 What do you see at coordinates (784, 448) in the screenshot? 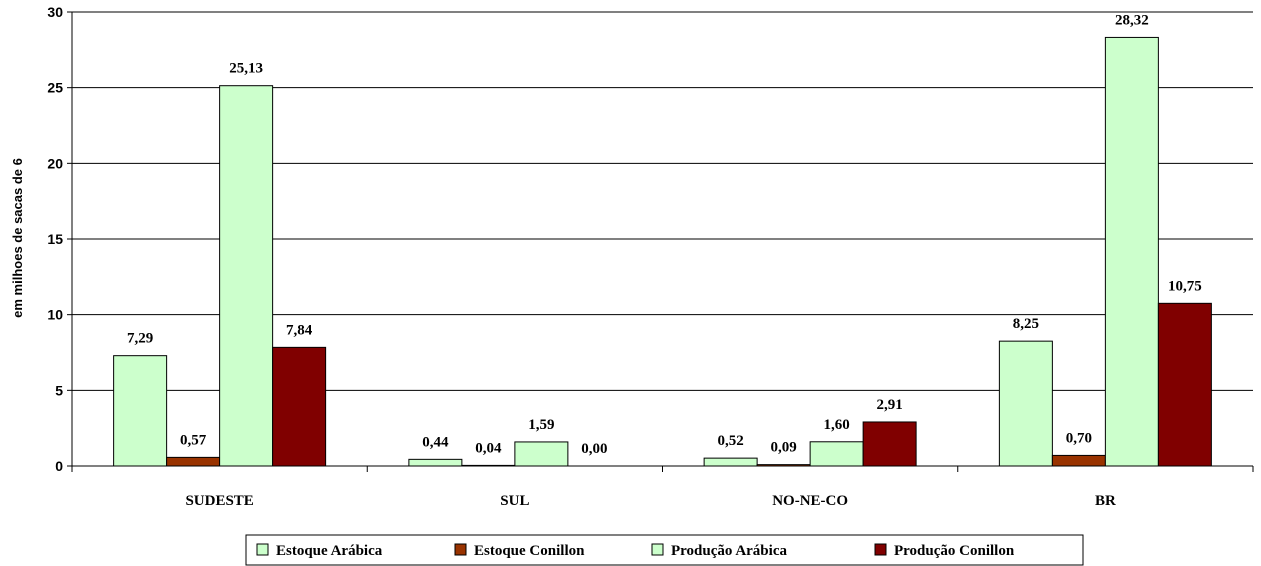
I see `data-label: 0,09` at bounding box center [784, 448].